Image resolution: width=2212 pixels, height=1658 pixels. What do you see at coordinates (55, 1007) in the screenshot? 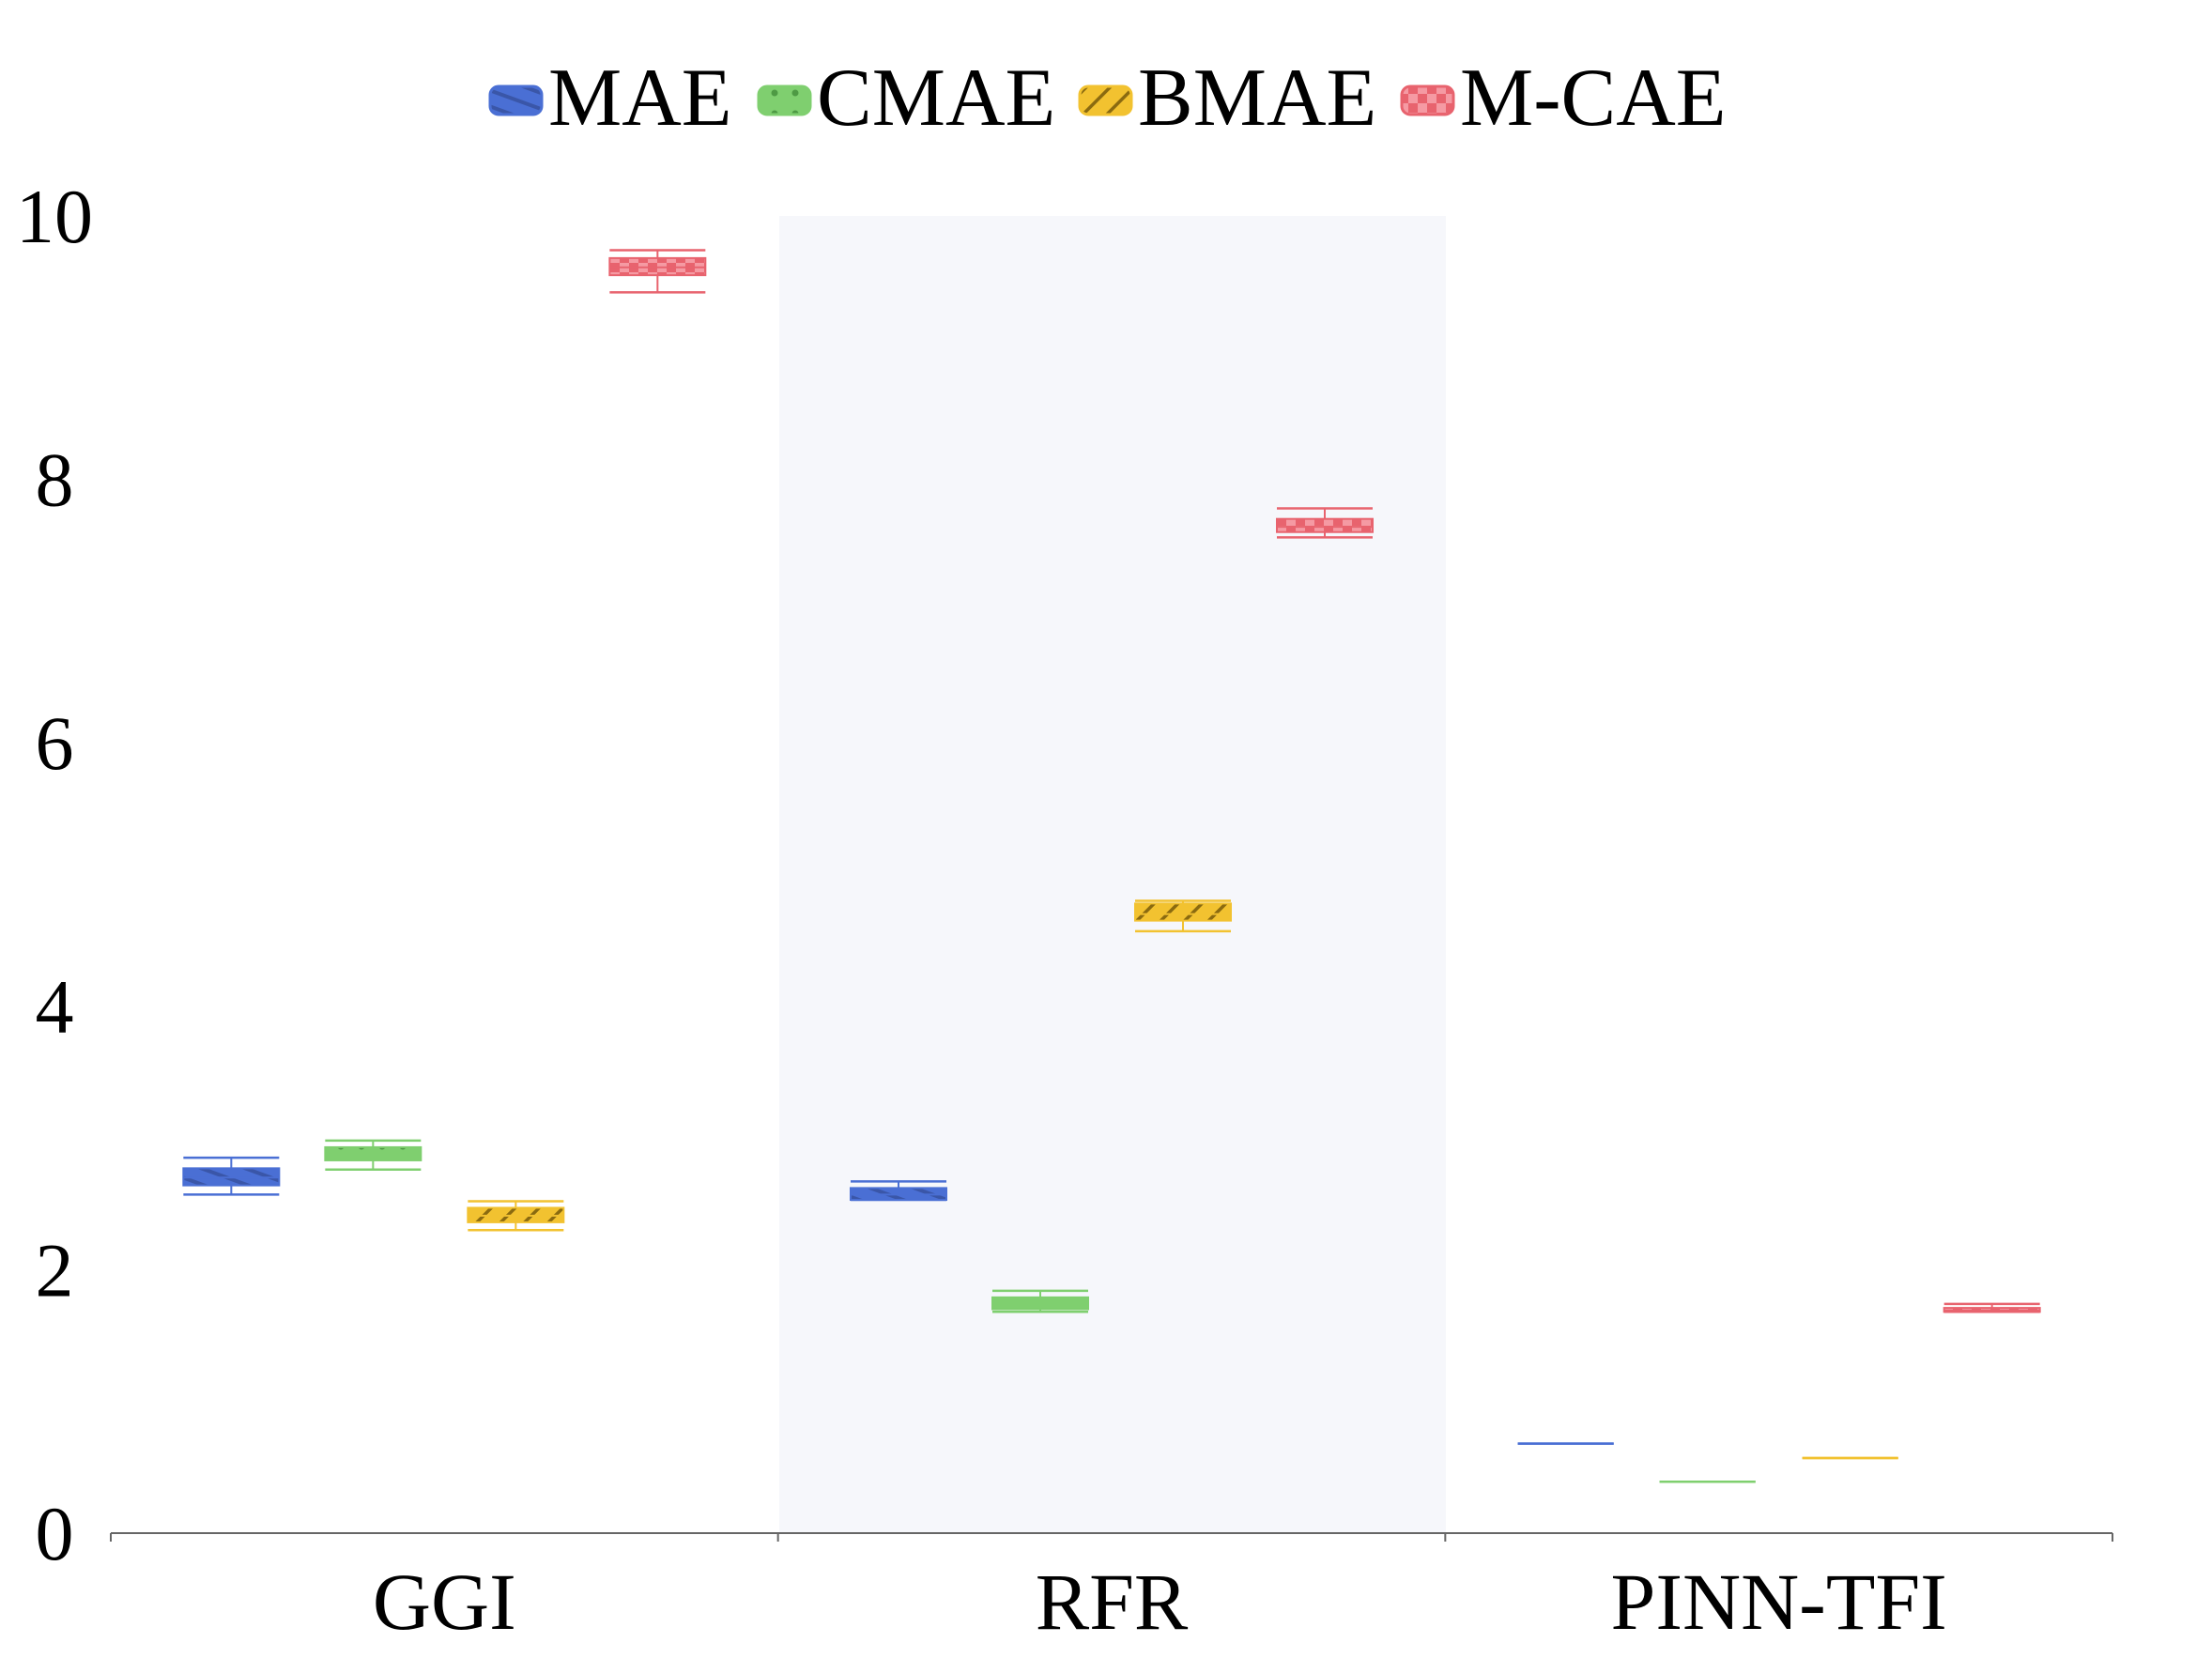
I see `y-tick-label: 4` at bounding box center [55, 1007].